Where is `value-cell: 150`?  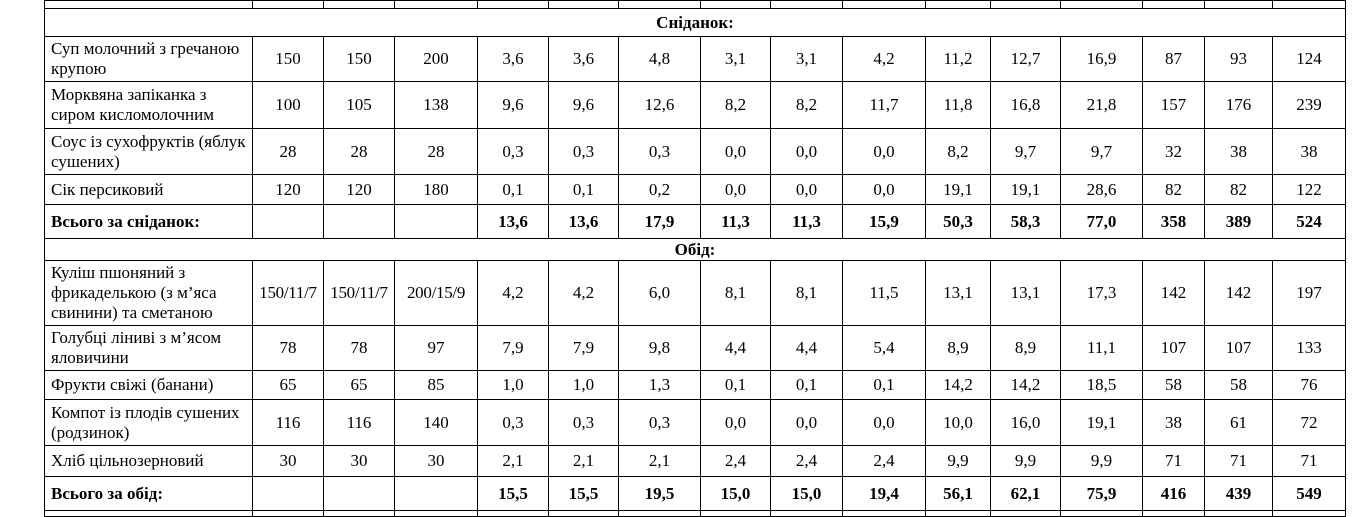
value-cell: 150 is located at coordinates (359, 59).